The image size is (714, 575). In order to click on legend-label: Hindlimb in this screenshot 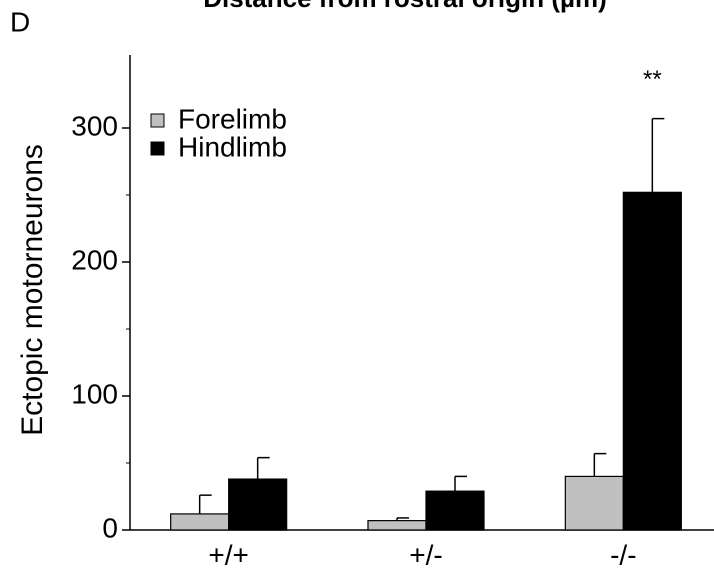, I will do `click(232, 146)`.